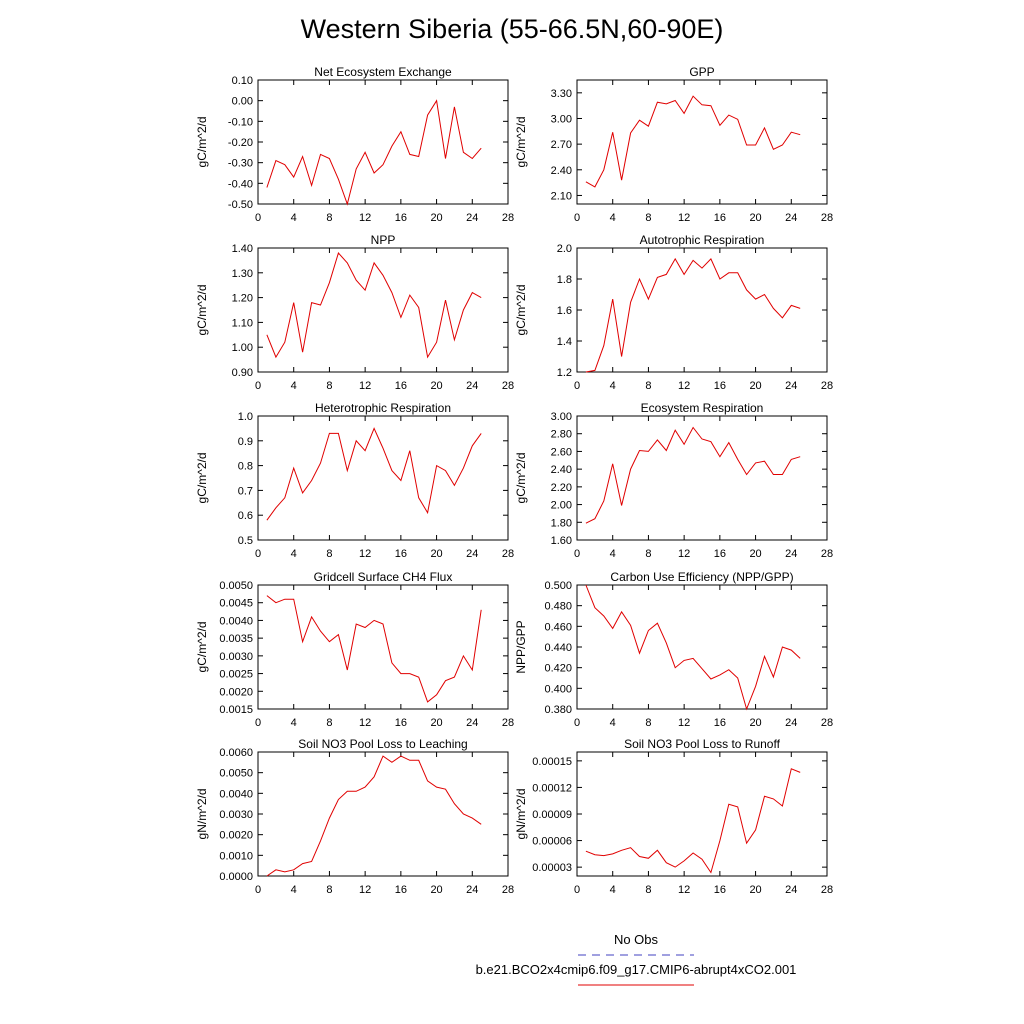 Image resolution: width=1024 pixels, height=1024 pixels. What do you see at coordinates (382, 744) in the screenshot?
I see `panel-title: Soil NO3 Pool Loss to Leaching` at bounding box center [382, 744].